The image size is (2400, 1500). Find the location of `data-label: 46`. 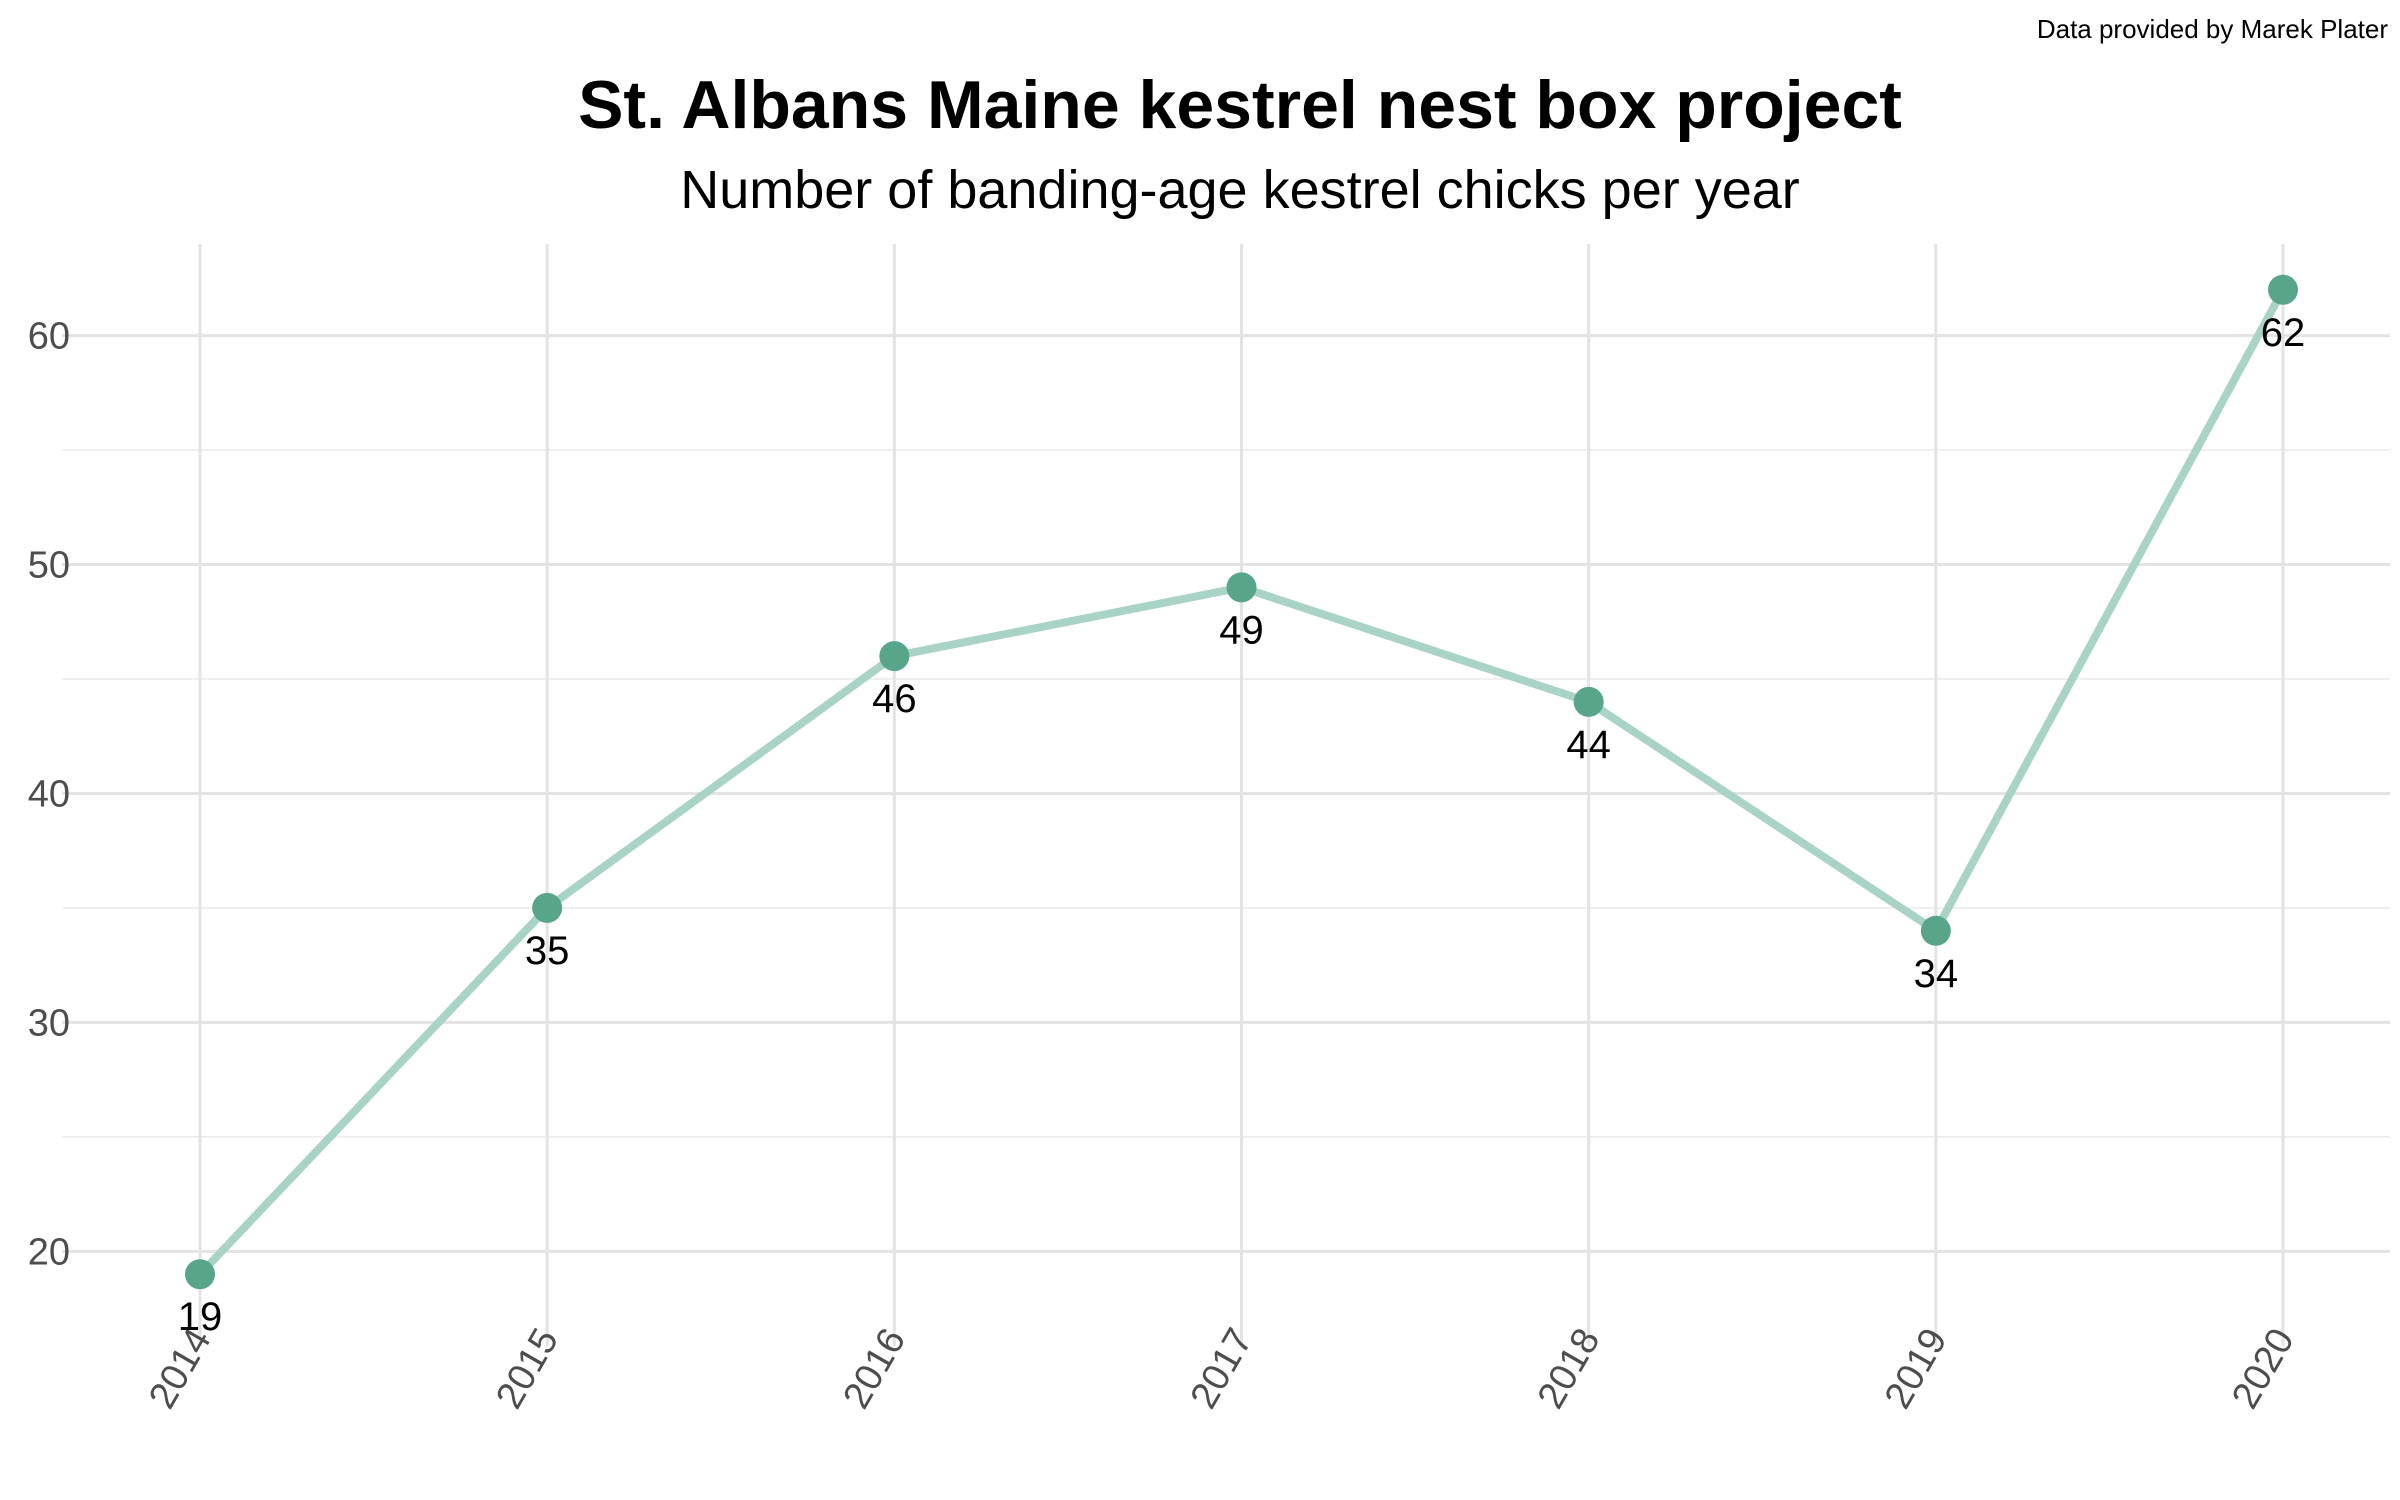

data-label: 46 is located at coordinates (894, 699).